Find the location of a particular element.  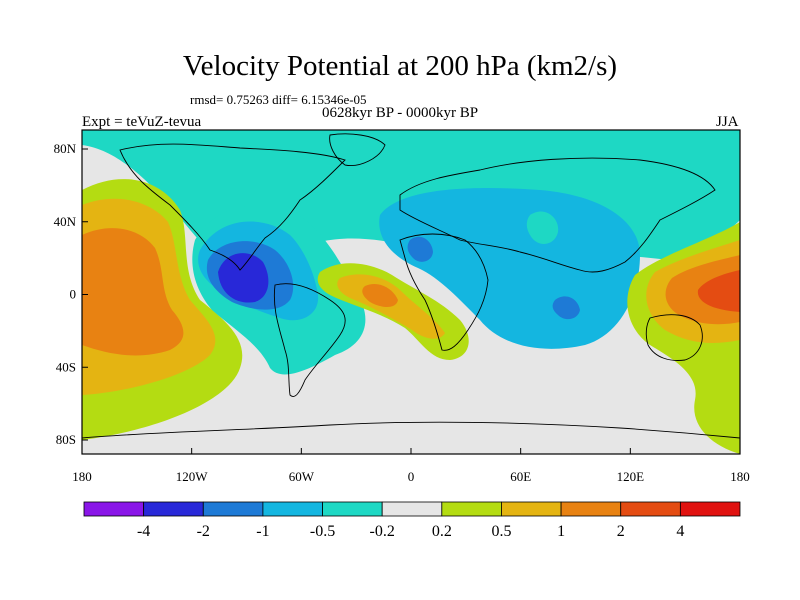

x-tick-label: 60W is located at coordinates (302, 476).